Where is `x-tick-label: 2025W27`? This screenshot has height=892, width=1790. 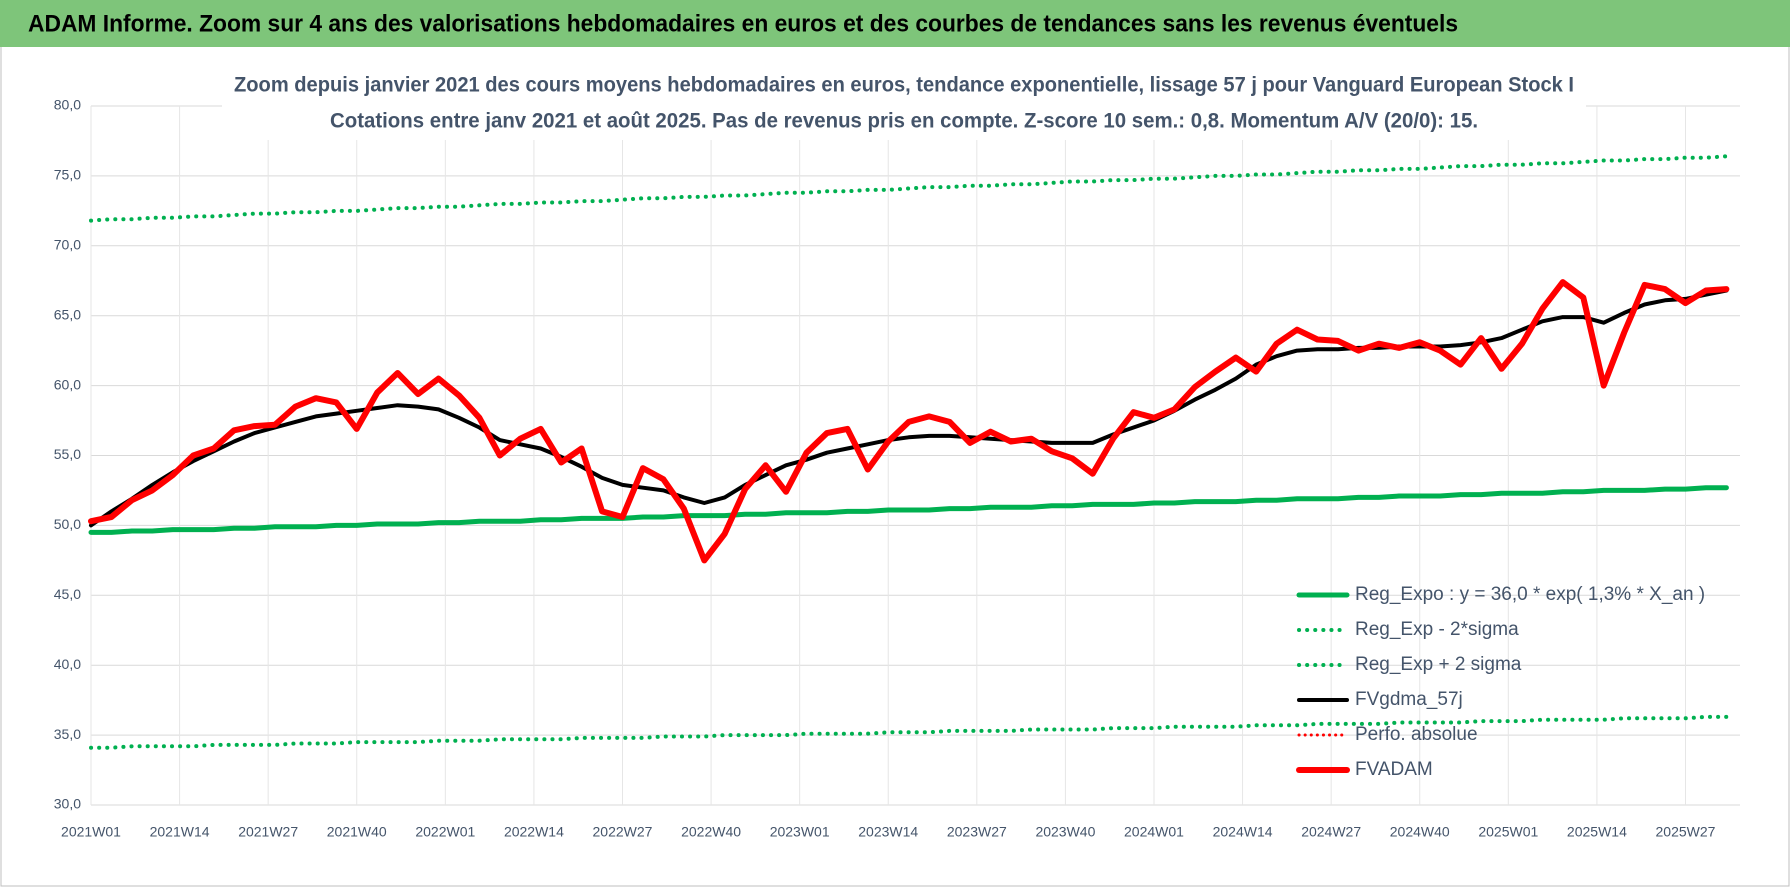
x-tick-label: 2025W27 is located at coordinates (1686, 832).